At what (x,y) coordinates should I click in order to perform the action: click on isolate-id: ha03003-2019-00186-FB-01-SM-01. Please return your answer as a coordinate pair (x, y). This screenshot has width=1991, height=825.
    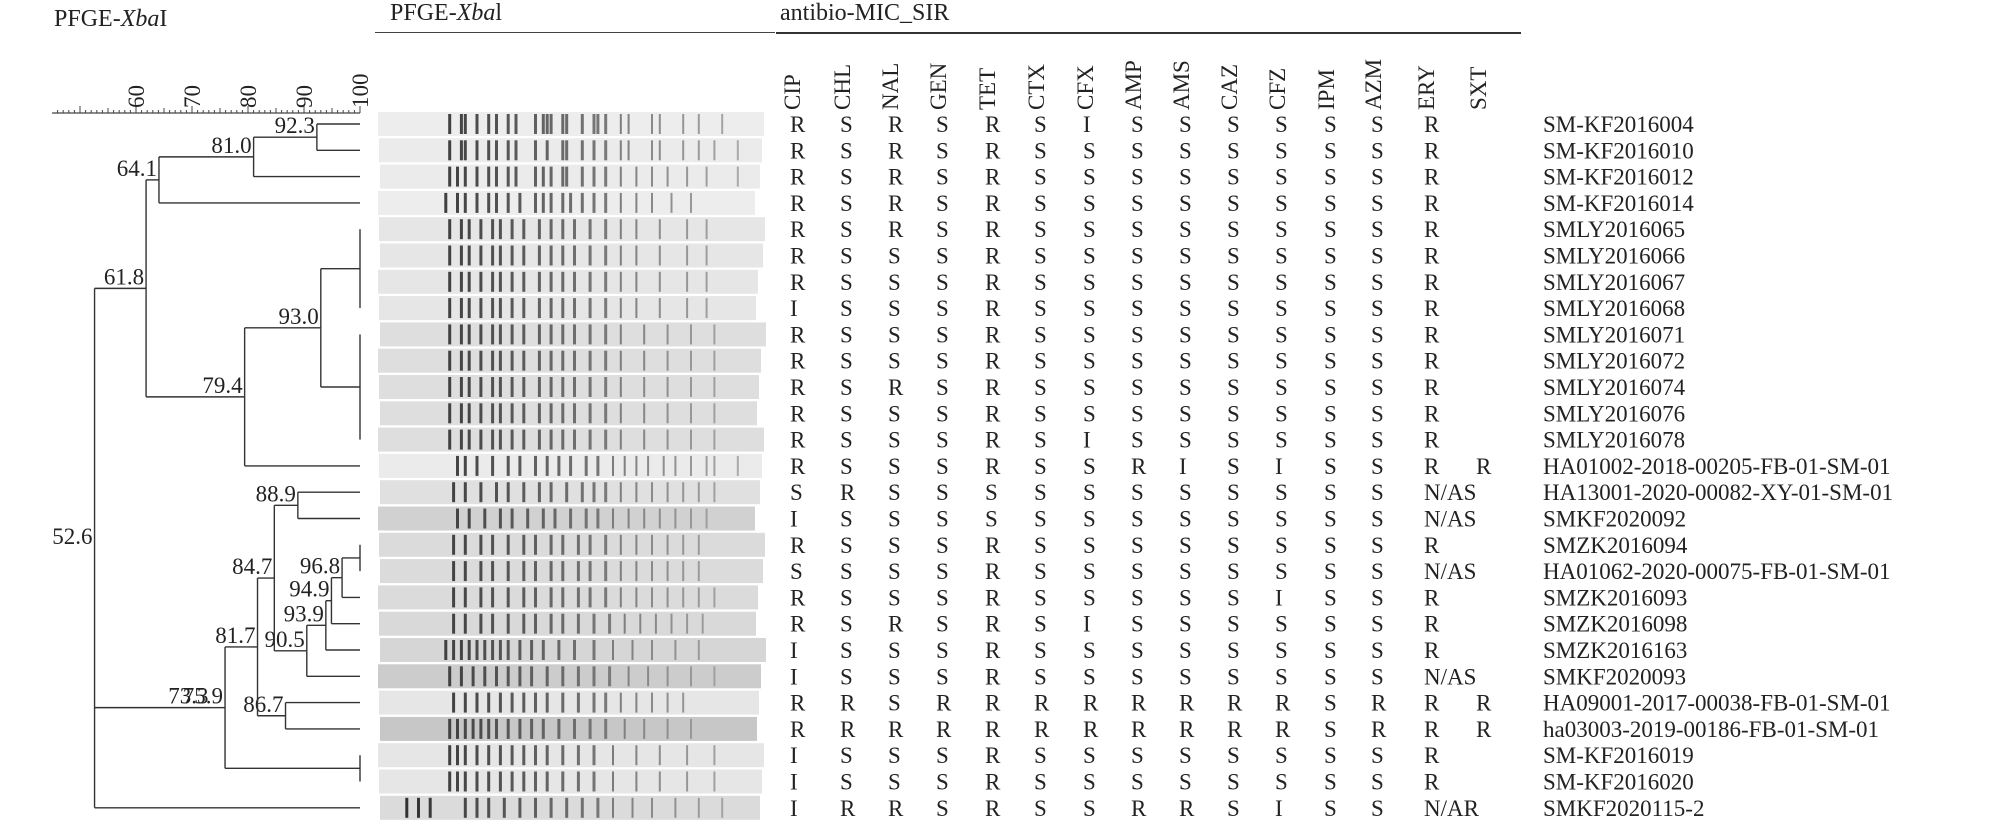
    Looking at the image, I should click on (1711, 729).